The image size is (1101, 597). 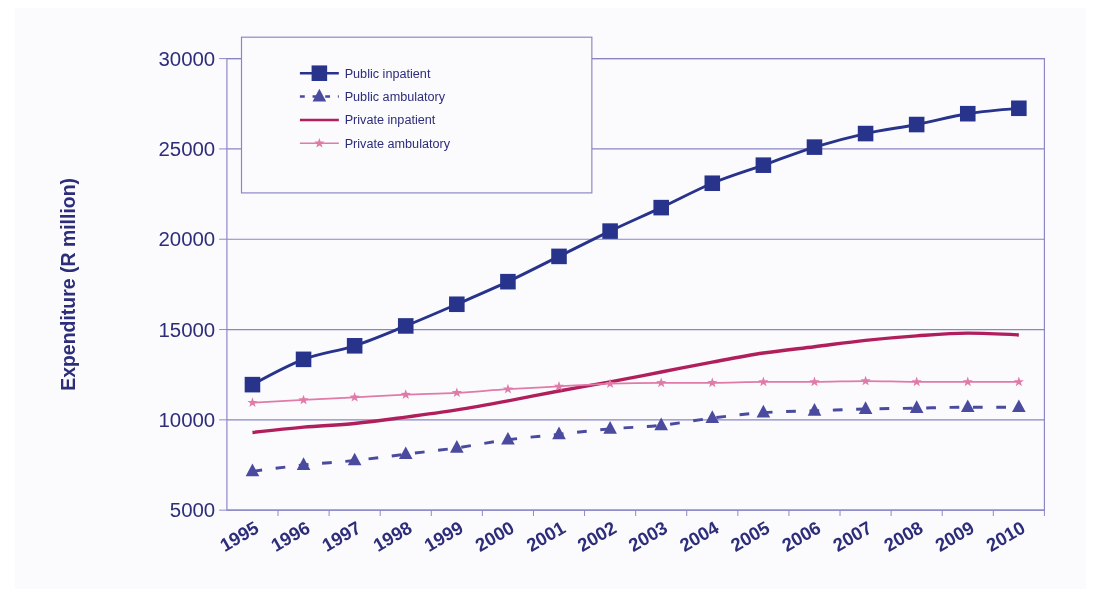 I want to click on x-tick-label: 2009, so click(x=954, y=536).